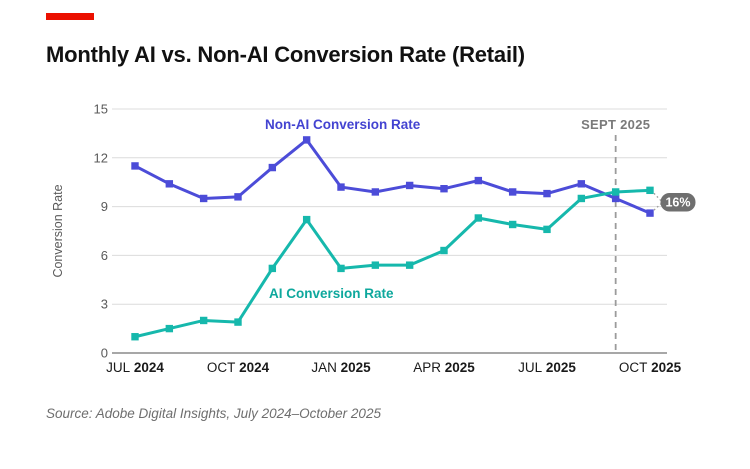 This screenshot has height=469, width=750. What do you see at coordinates (104, 353) in the screenshot?
I see `y-tick-label: 0` at bounding box center [104, 353].